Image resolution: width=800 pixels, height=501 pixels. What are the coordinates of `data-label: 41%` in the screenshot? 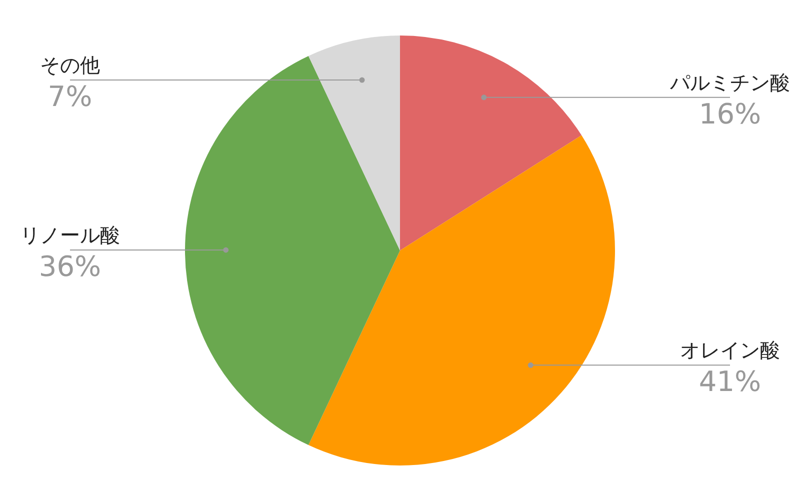 It's located at (730, 381).